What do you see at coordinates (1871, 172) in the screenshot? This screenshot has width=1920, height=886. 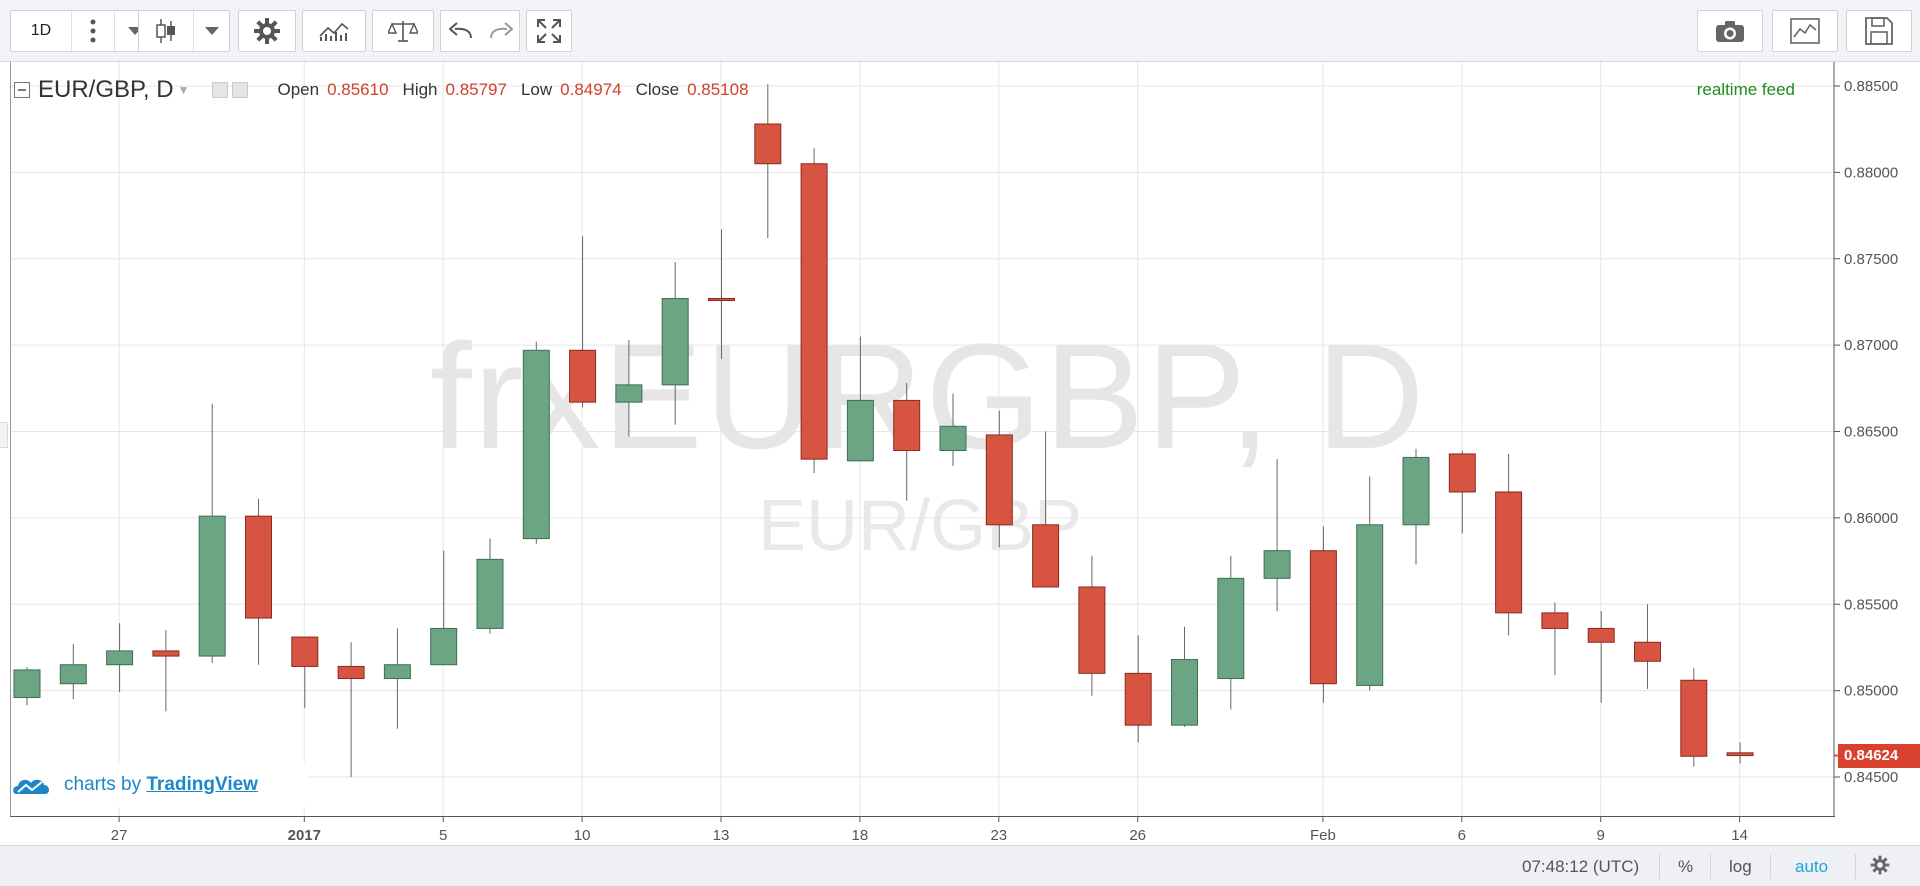 I see `y-tick-label: 0.88000` at bounding box center [1871, 172].